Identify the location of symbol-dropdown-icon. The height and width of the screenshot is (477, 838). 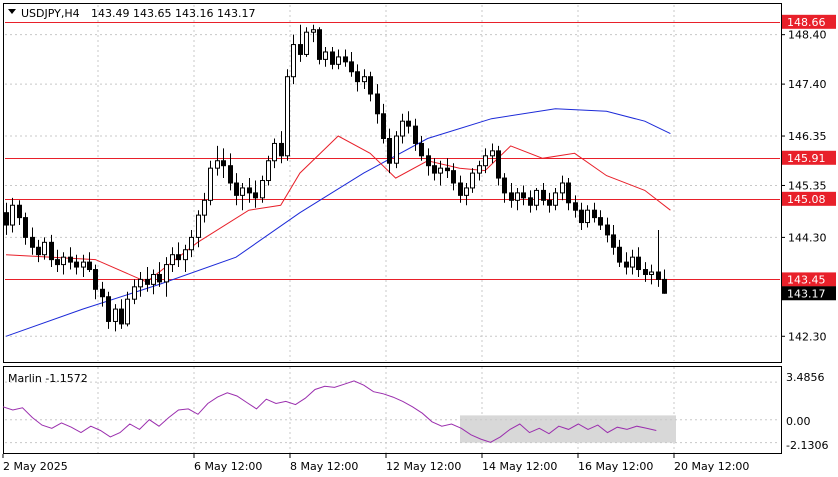
(12, 11).